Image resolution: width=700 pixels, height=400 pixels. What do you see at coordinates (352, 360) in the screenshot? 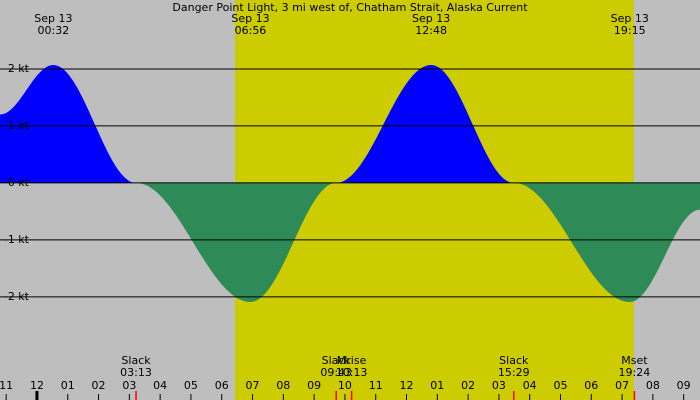
I see `event-label: Mrise` at bounding box center [352, 360].